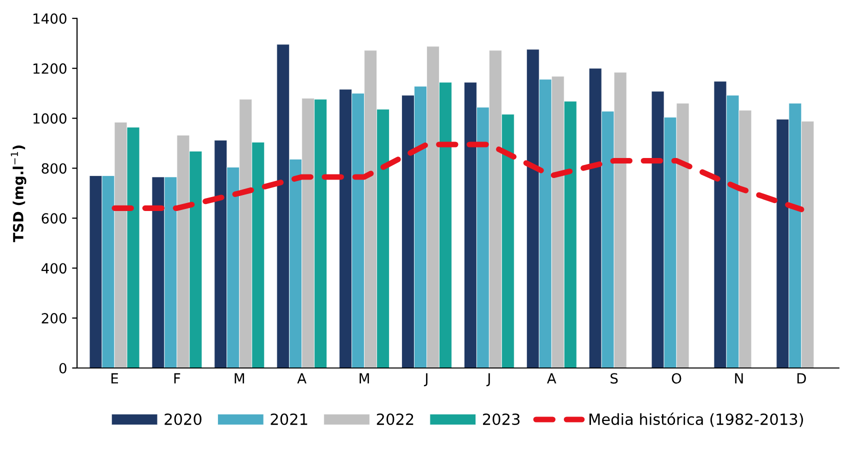 The image size is (856, 460). What do you see at coordinates (614, 378) in the screenshot?
I see `x-tick-label: S` at bounding box center [614, 378].